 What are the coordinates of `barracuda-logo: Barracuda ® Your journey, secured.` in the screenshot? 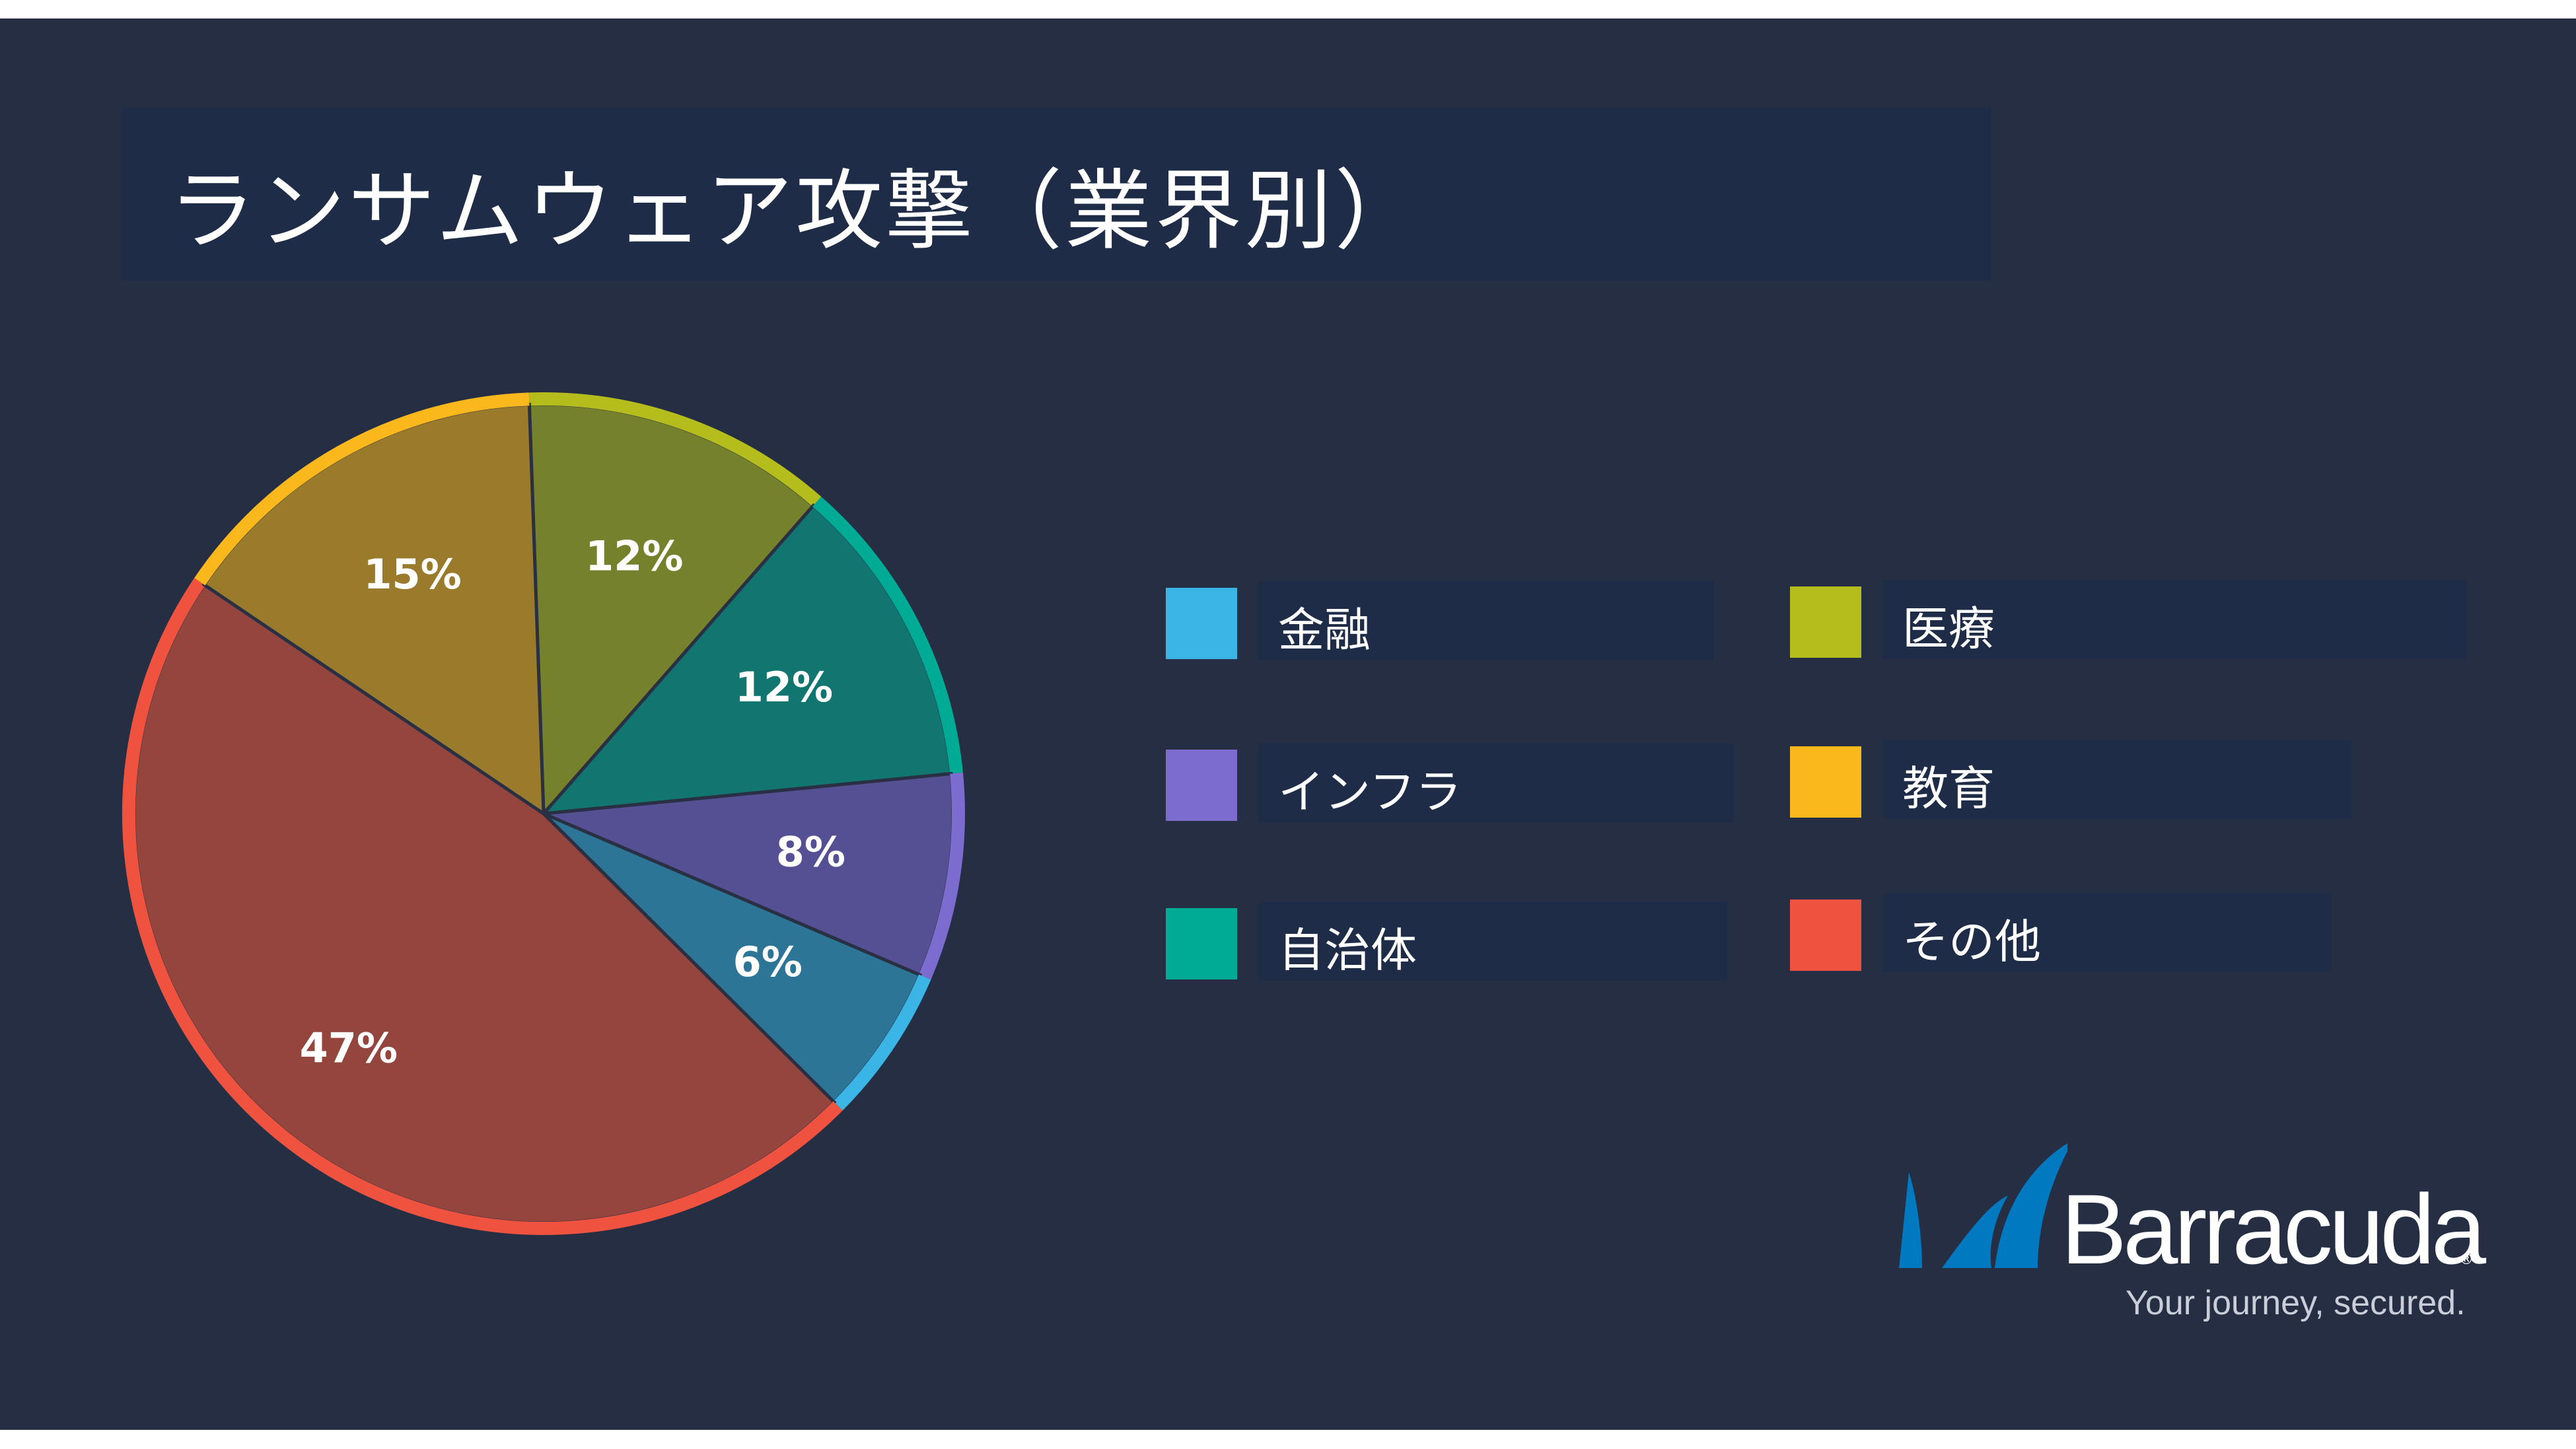 It's located at (2191, 1232).